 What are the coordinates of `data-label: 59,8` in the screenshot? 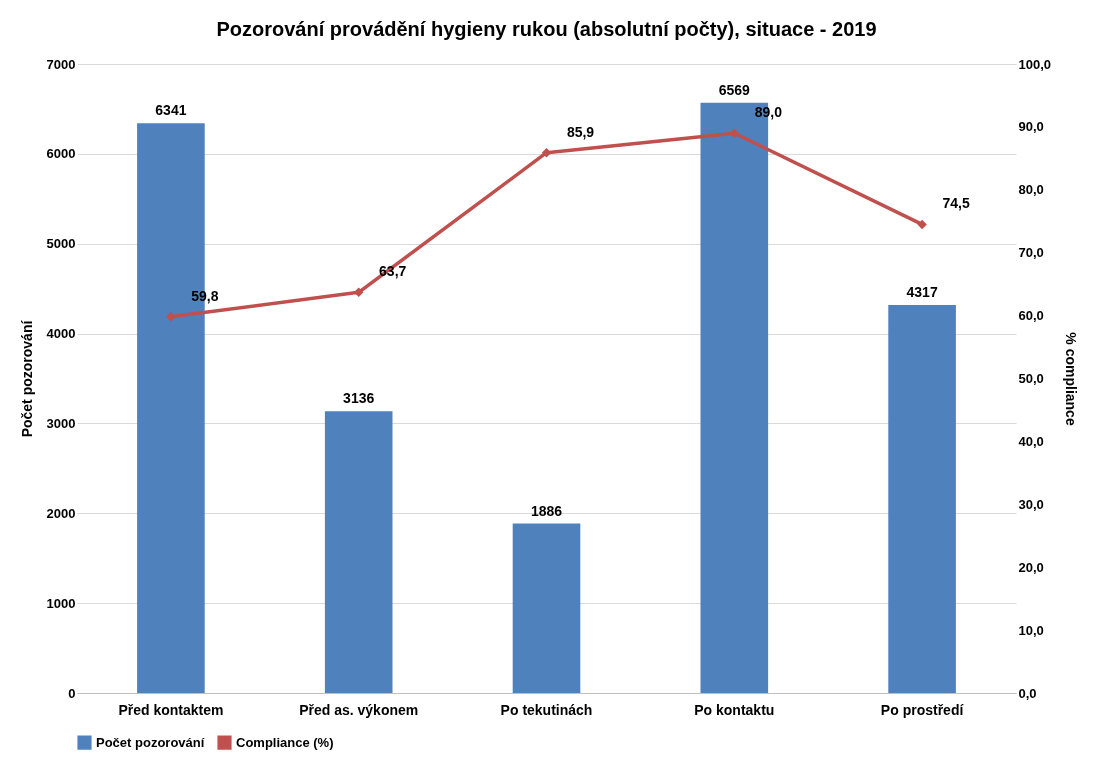 It's located at (205, 295).